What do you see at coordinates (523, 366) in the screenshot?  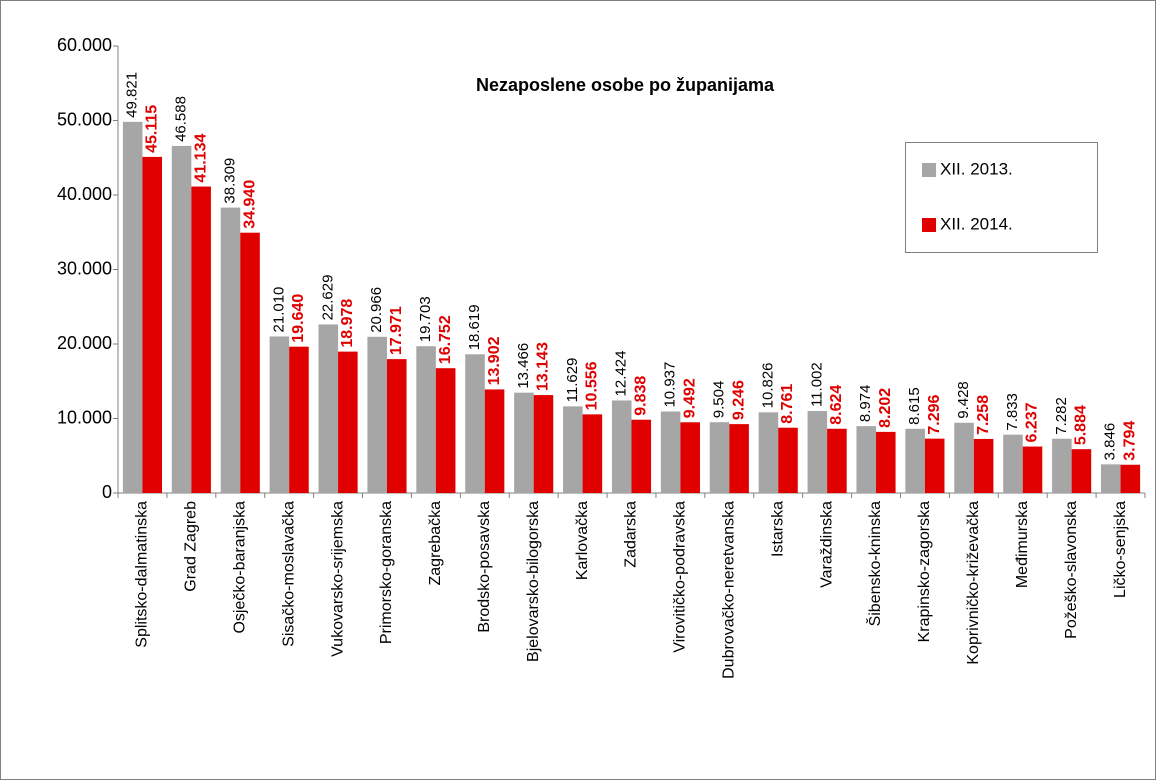 I see `value-label: 13.466` at bounding box center [523, 366].